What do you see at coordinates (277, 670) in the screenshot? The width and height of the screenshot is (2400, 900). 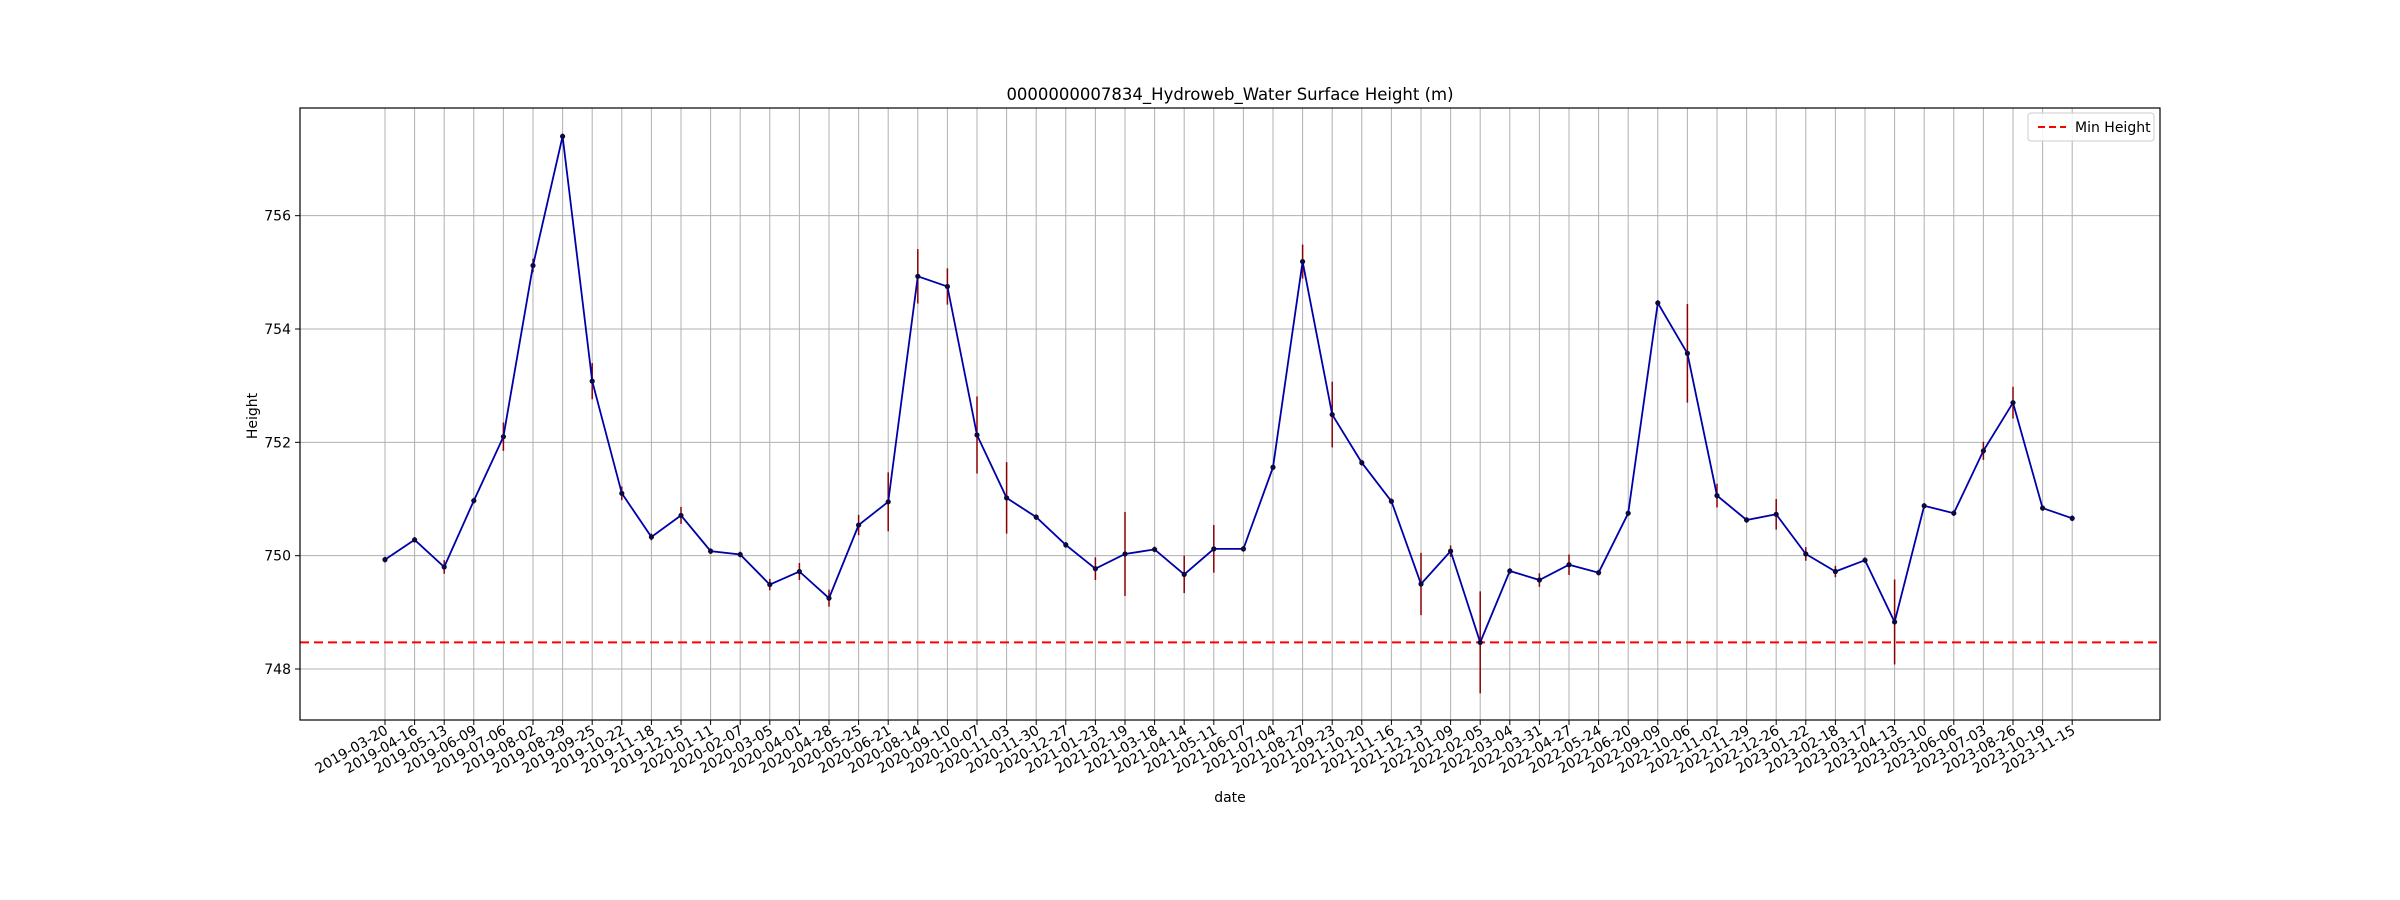 I see `y-tick-label: 748` at bounding box center [277, 670].